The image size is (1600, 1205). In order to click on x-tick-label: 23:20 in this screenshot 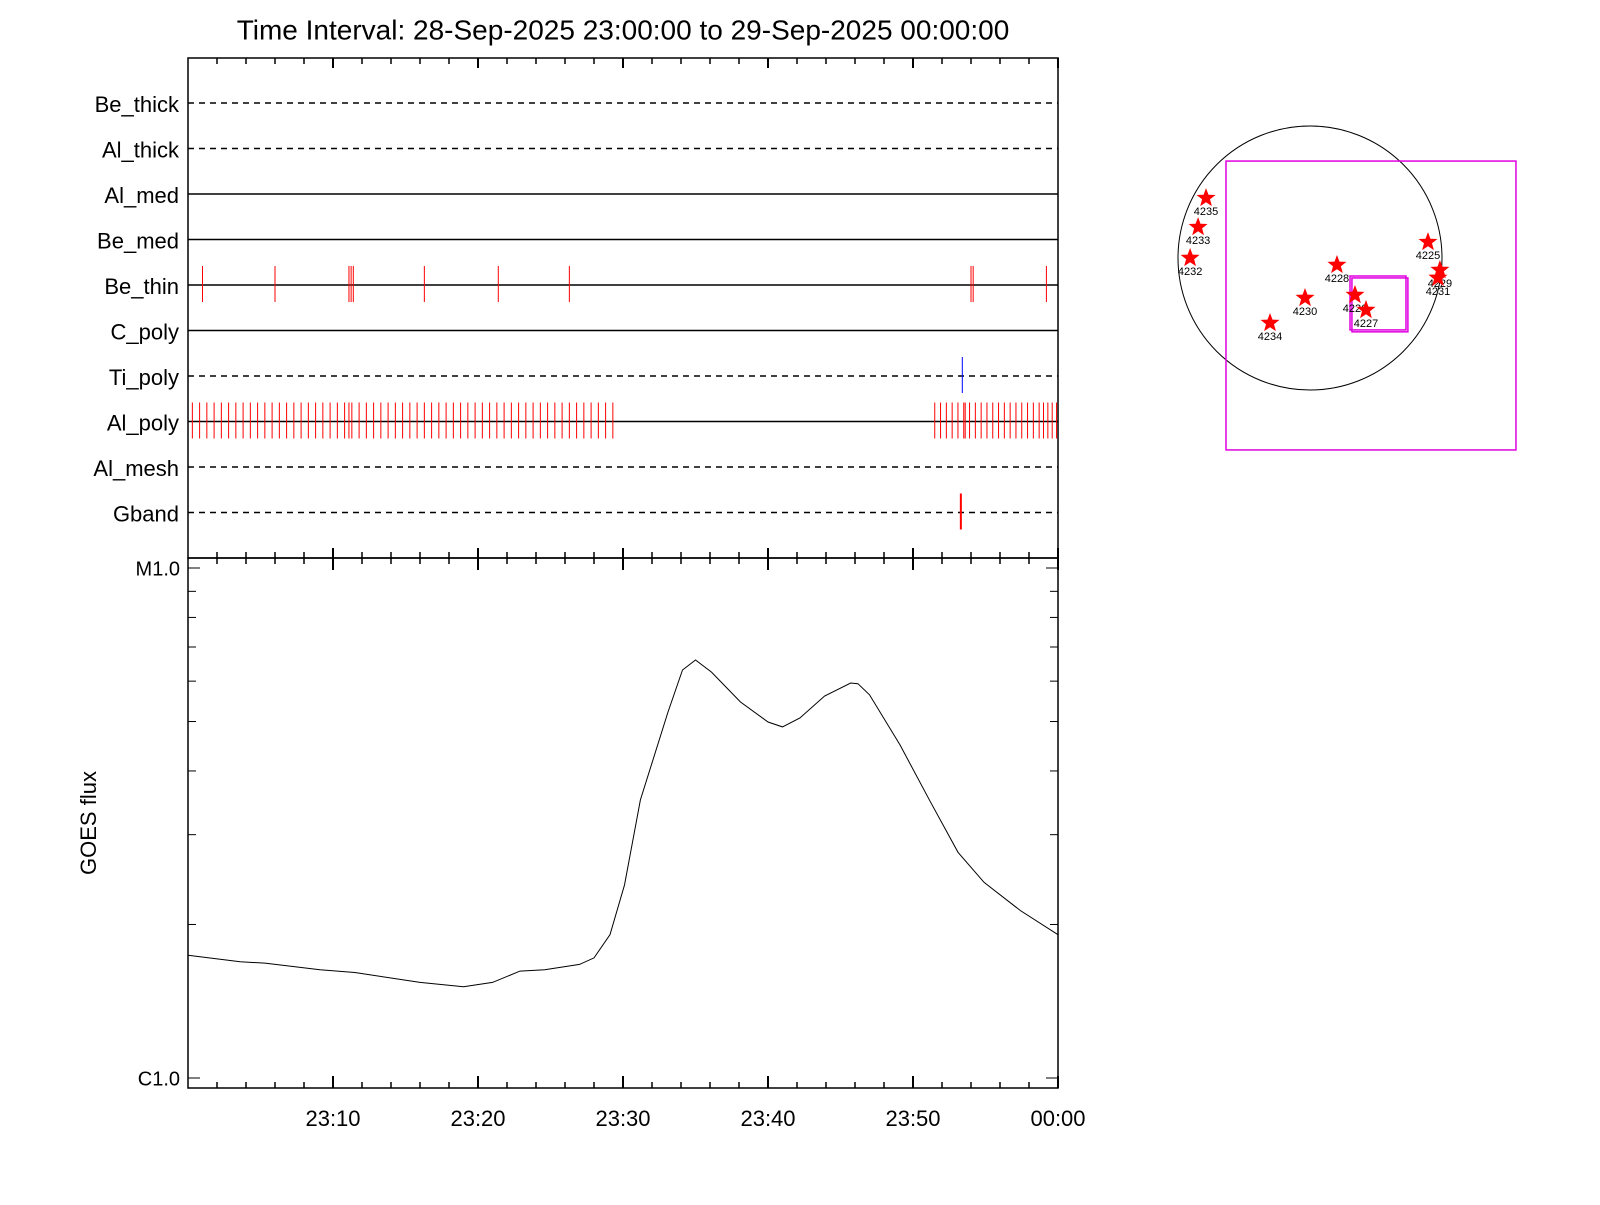, I will do `click(477, 1118)`.